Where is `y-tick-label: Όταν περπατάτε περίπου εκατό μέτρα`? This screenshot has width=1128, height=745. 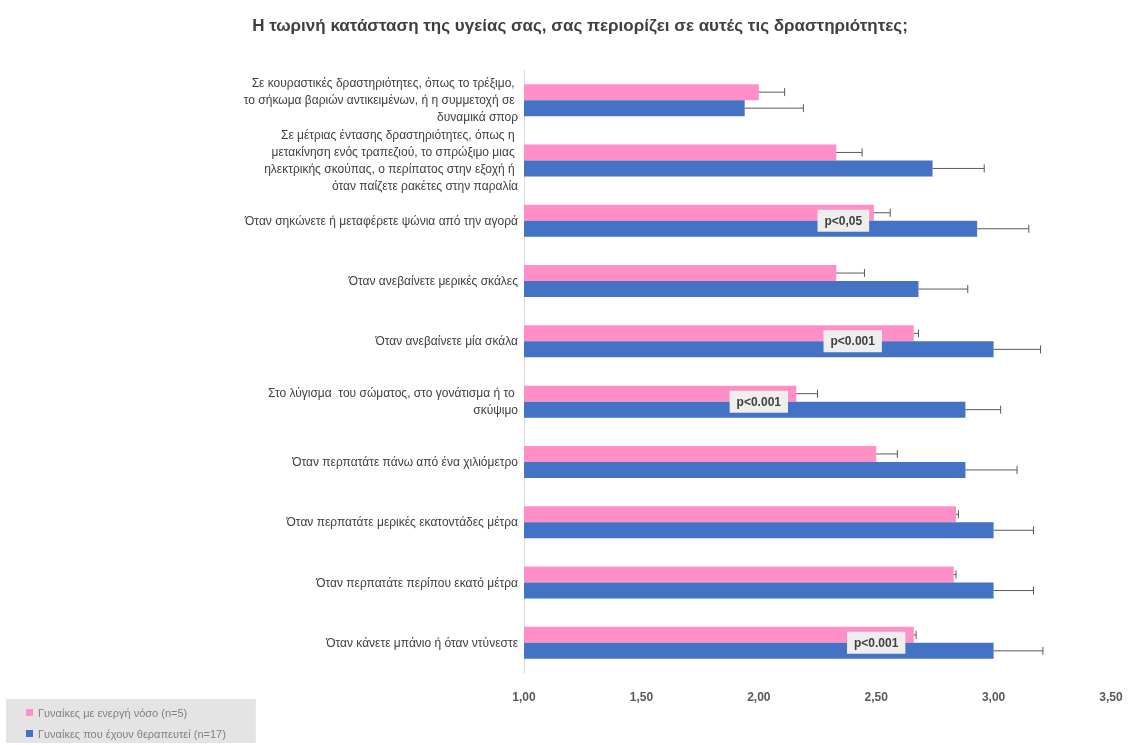 y-tick-label: Όταν περπατάτε περίπου εκατό μέτρα is located at coordinates (417, 582).